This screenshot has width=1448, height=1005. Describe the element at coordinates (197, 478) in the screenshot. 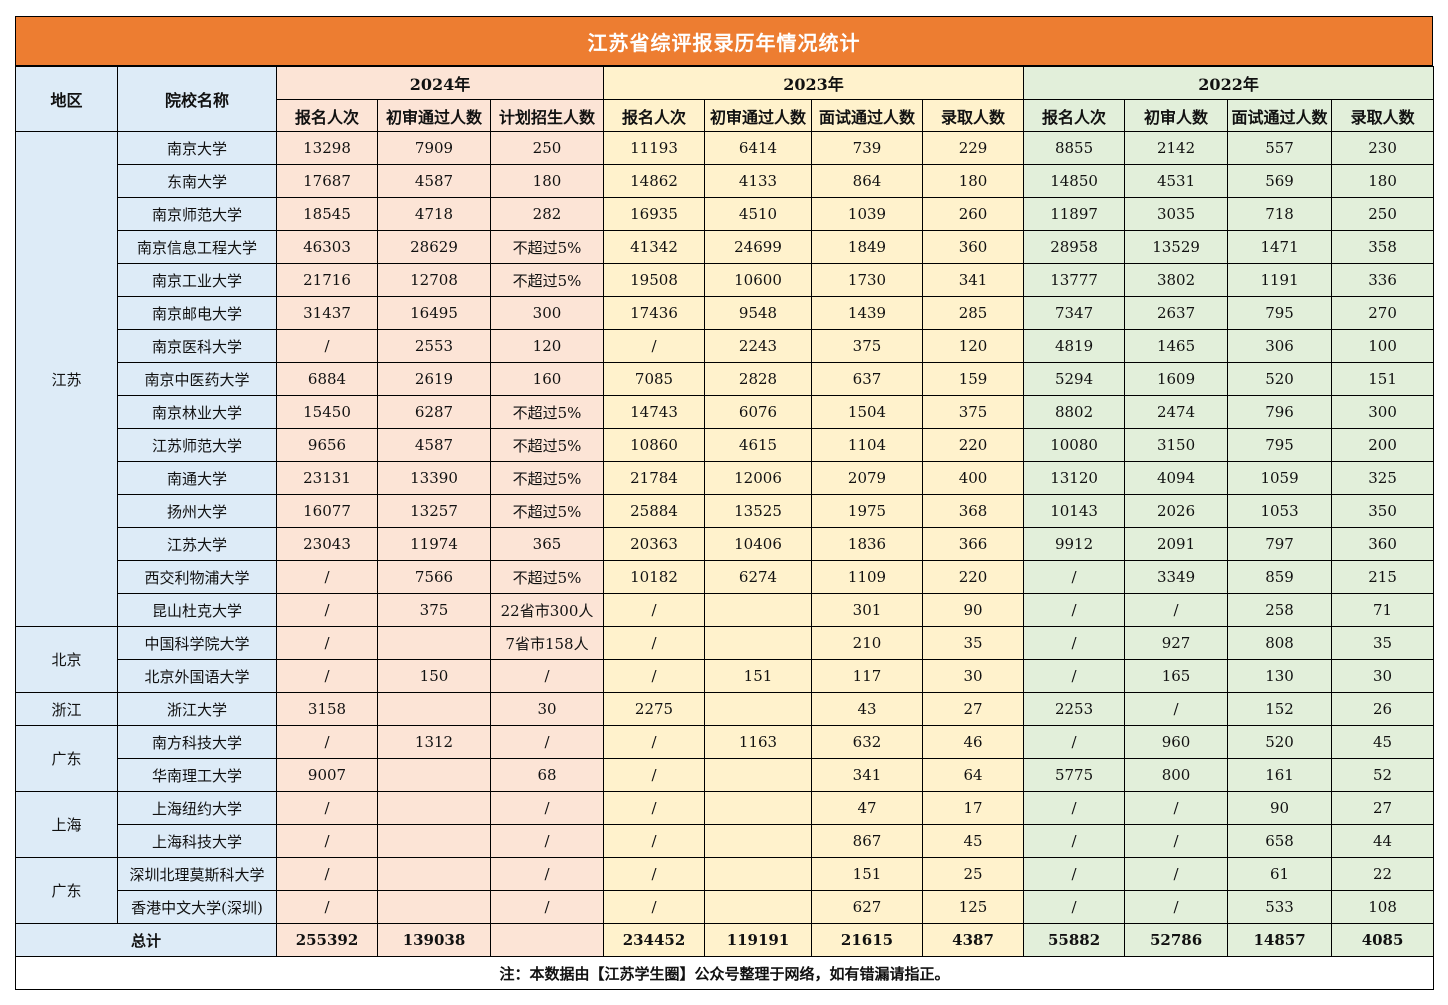

I see `school-name-cell: 南通大学` at that location.